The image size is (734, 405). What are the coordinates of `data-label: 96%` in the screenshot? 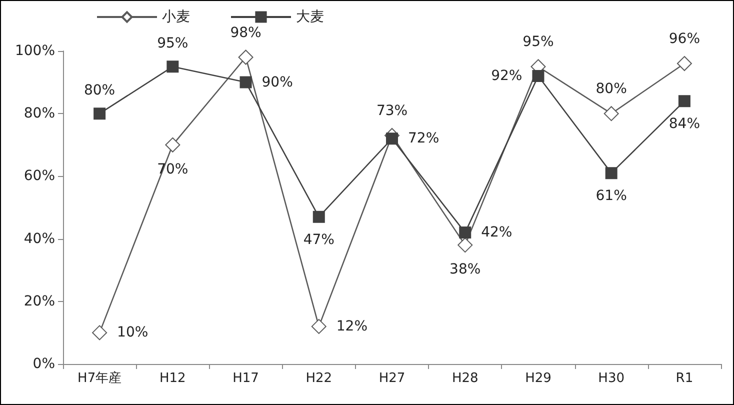 It's located at (684, 39).